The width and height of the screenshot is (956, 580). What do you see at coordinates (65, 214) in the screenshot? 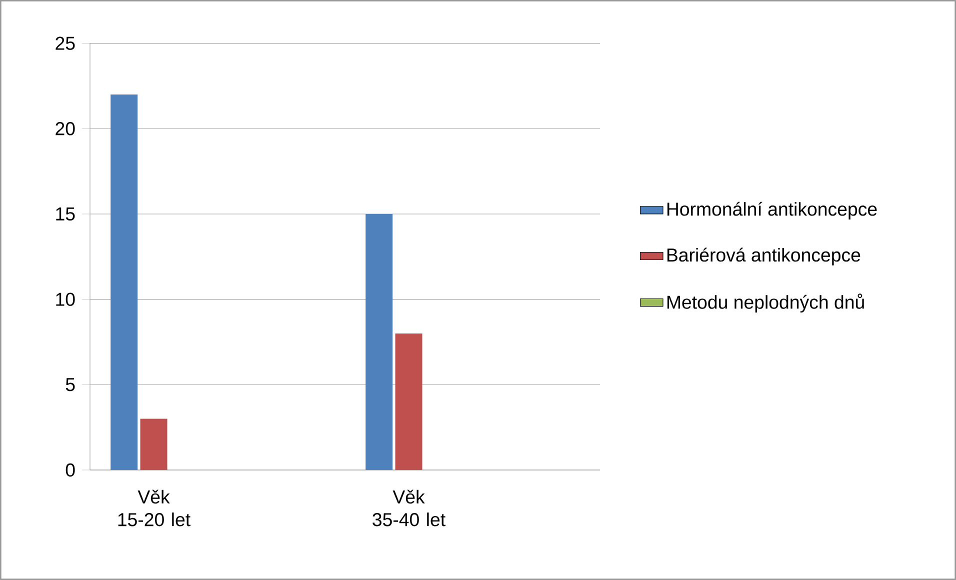
I see `y-tick-label: 15` at bounding box center [65, 214].